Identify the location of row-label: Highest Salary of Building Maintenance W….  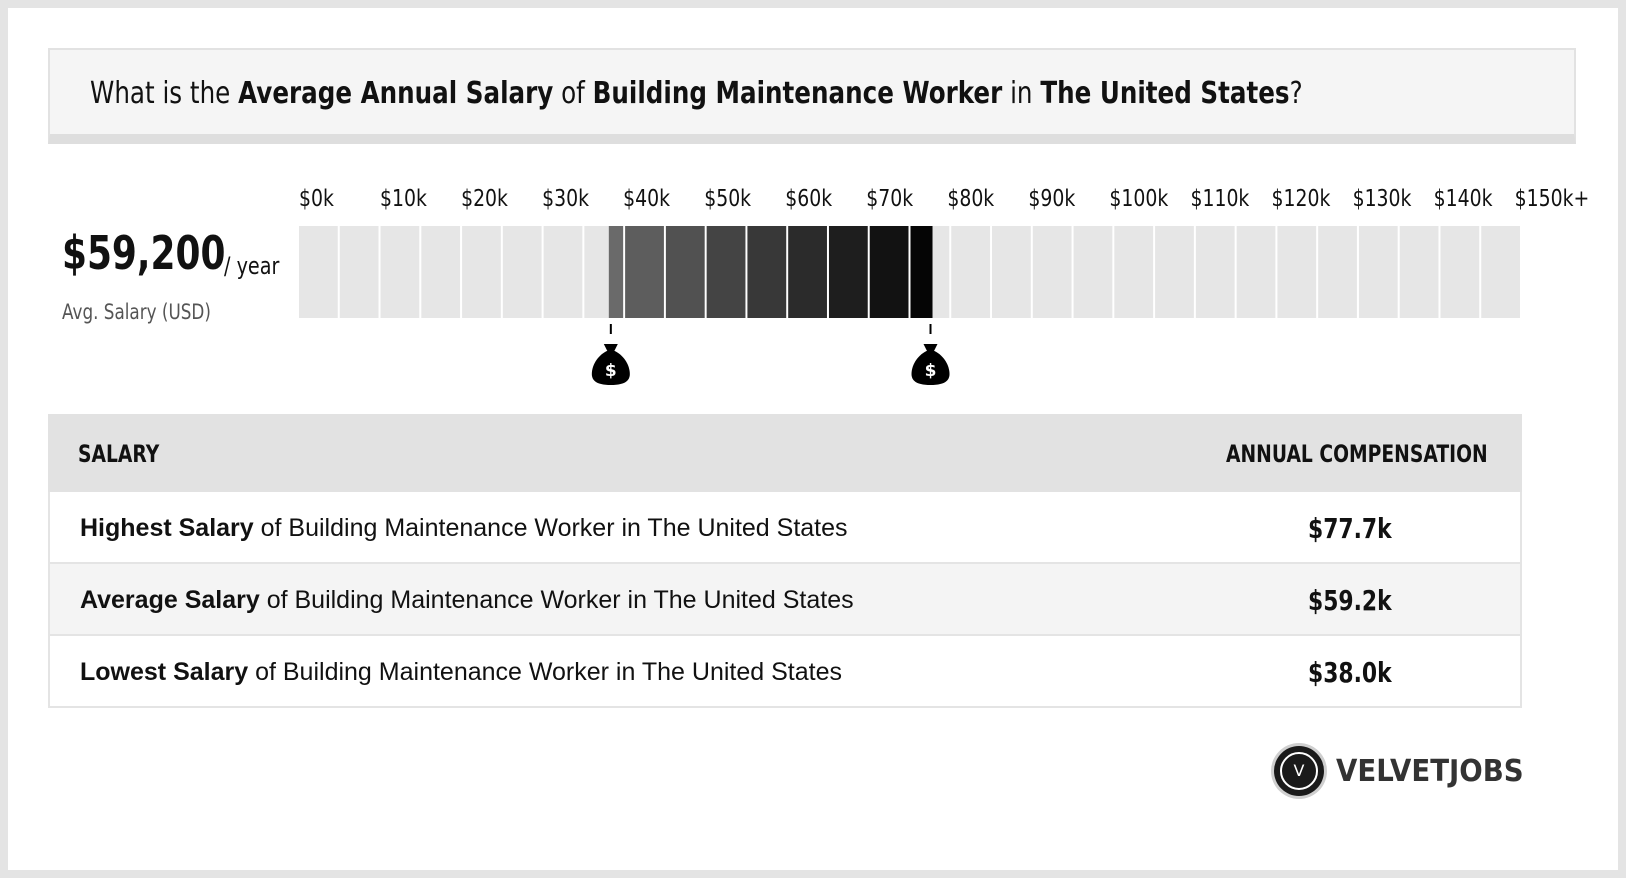
(464, 528).